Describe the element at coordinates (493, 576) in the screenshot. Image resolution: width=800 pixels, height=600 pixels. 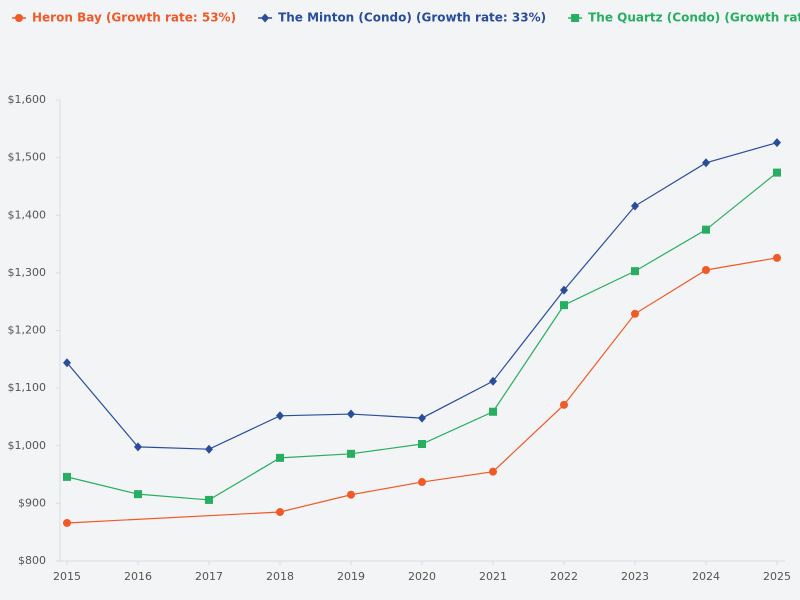
I see `x-tick-label: 2021` at that location.